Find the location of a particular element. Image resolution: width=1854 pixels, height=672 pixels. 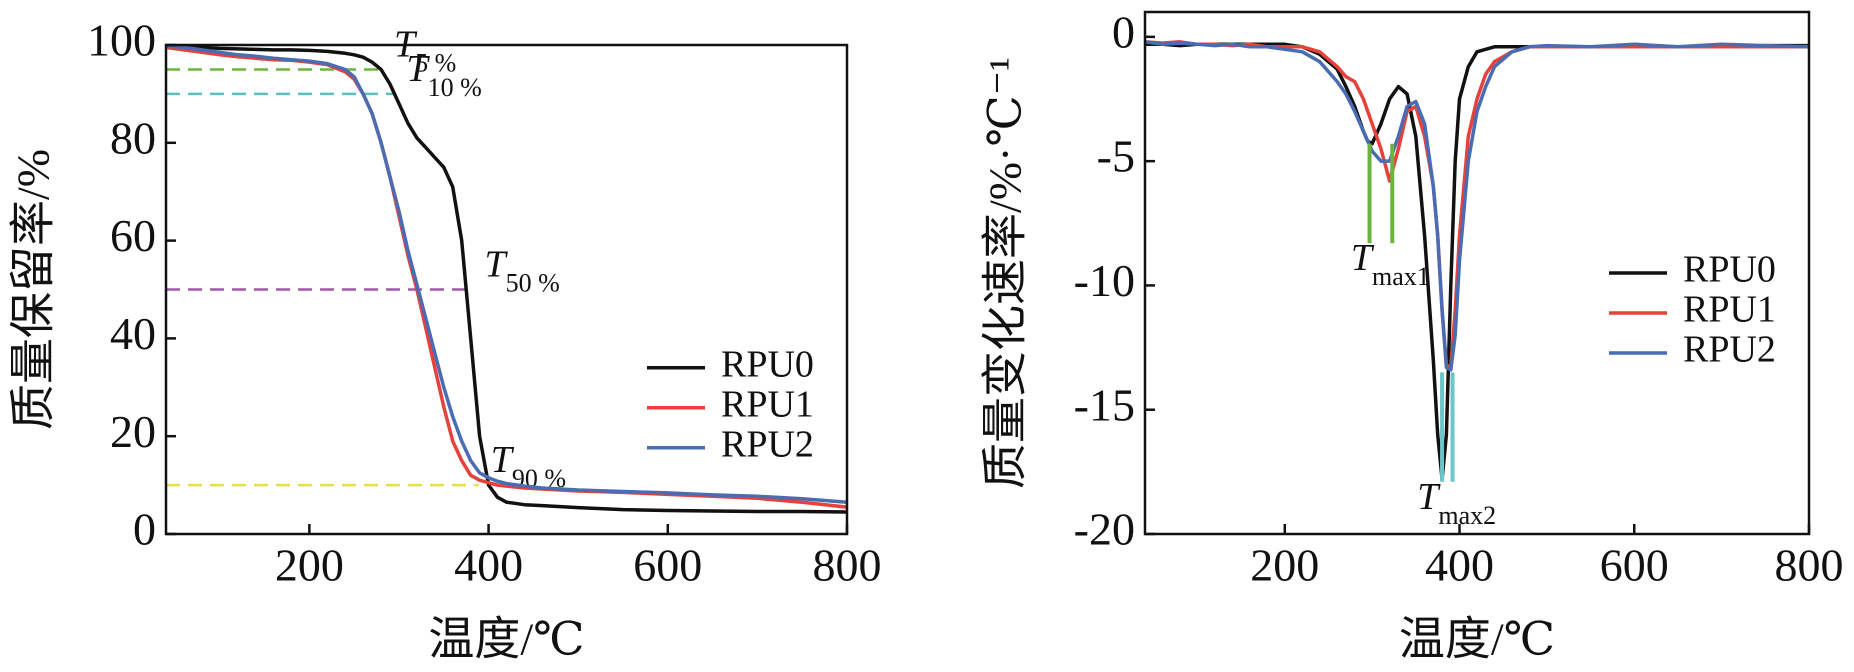

annotation-subscript: 10 % is located at coordinates (455, 87).